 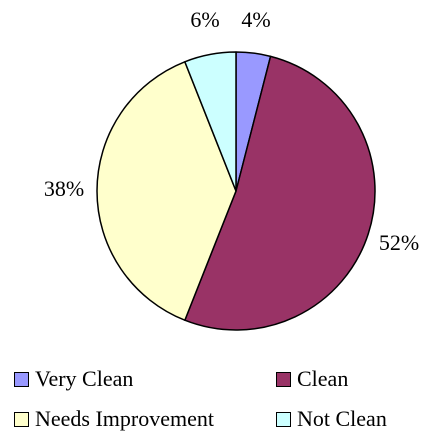 What do you see at coordinates (399, 242) in the screenshot?
I see `pie-slice-label: 52%` at bounding box center [399, 242].